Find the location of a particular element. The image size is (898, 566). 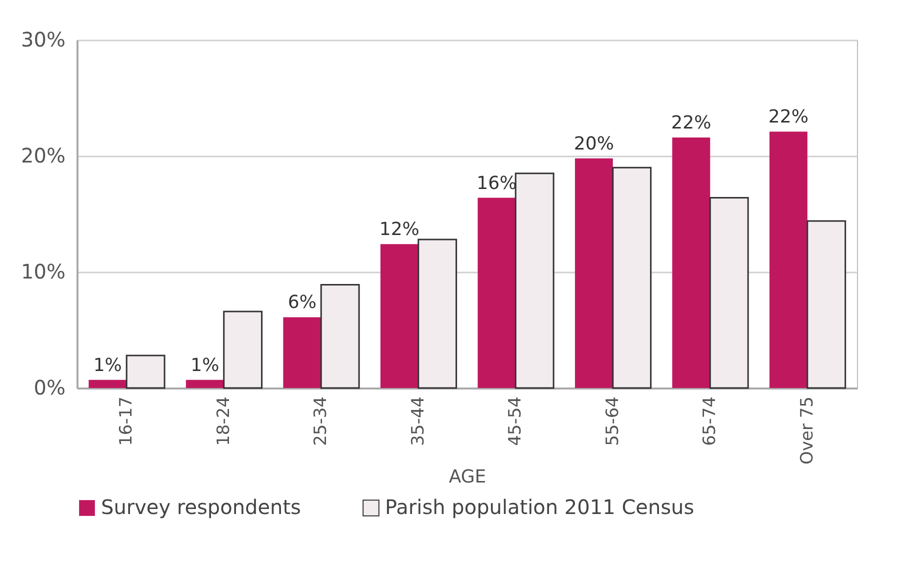

data-label: 20% is located at coordinates (594, 143).